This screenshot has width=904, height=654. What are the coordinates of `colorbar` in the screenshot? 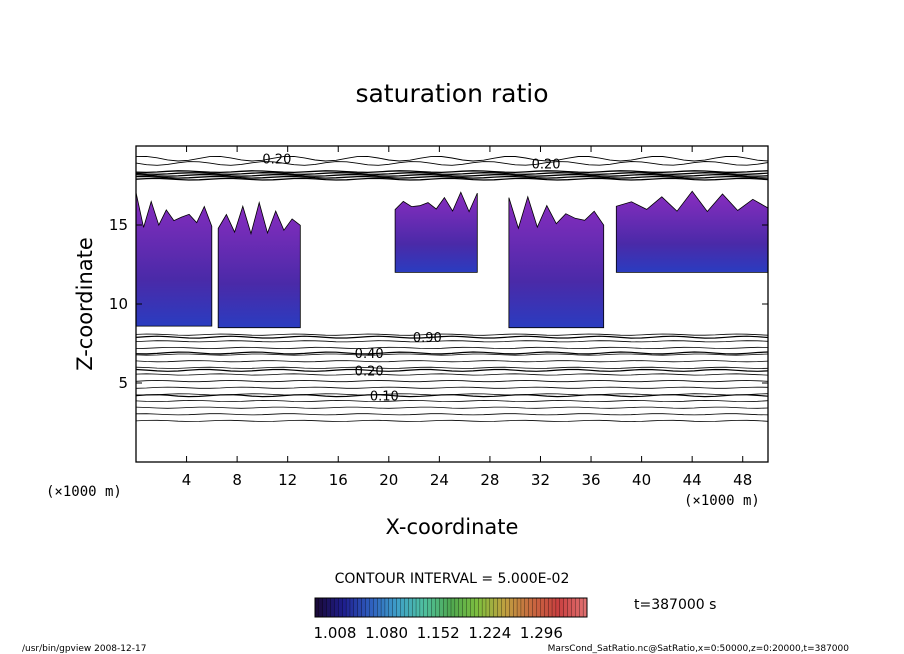 It's located at (451, 607).